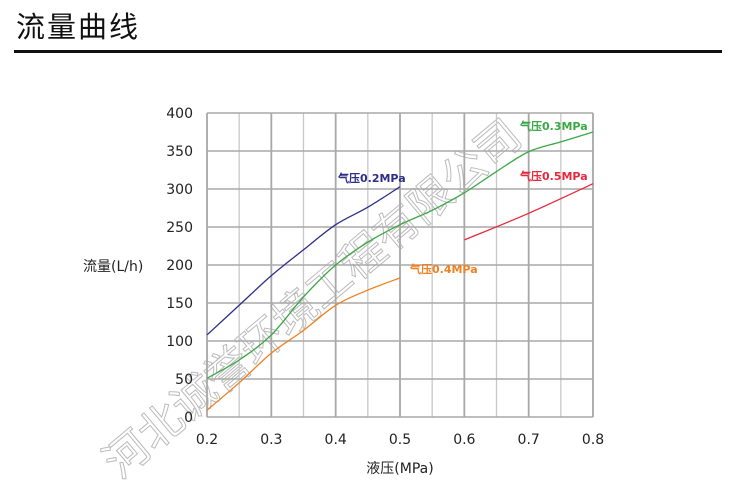  I want to click on x-tick-label: 0.6, so click(464, 440).